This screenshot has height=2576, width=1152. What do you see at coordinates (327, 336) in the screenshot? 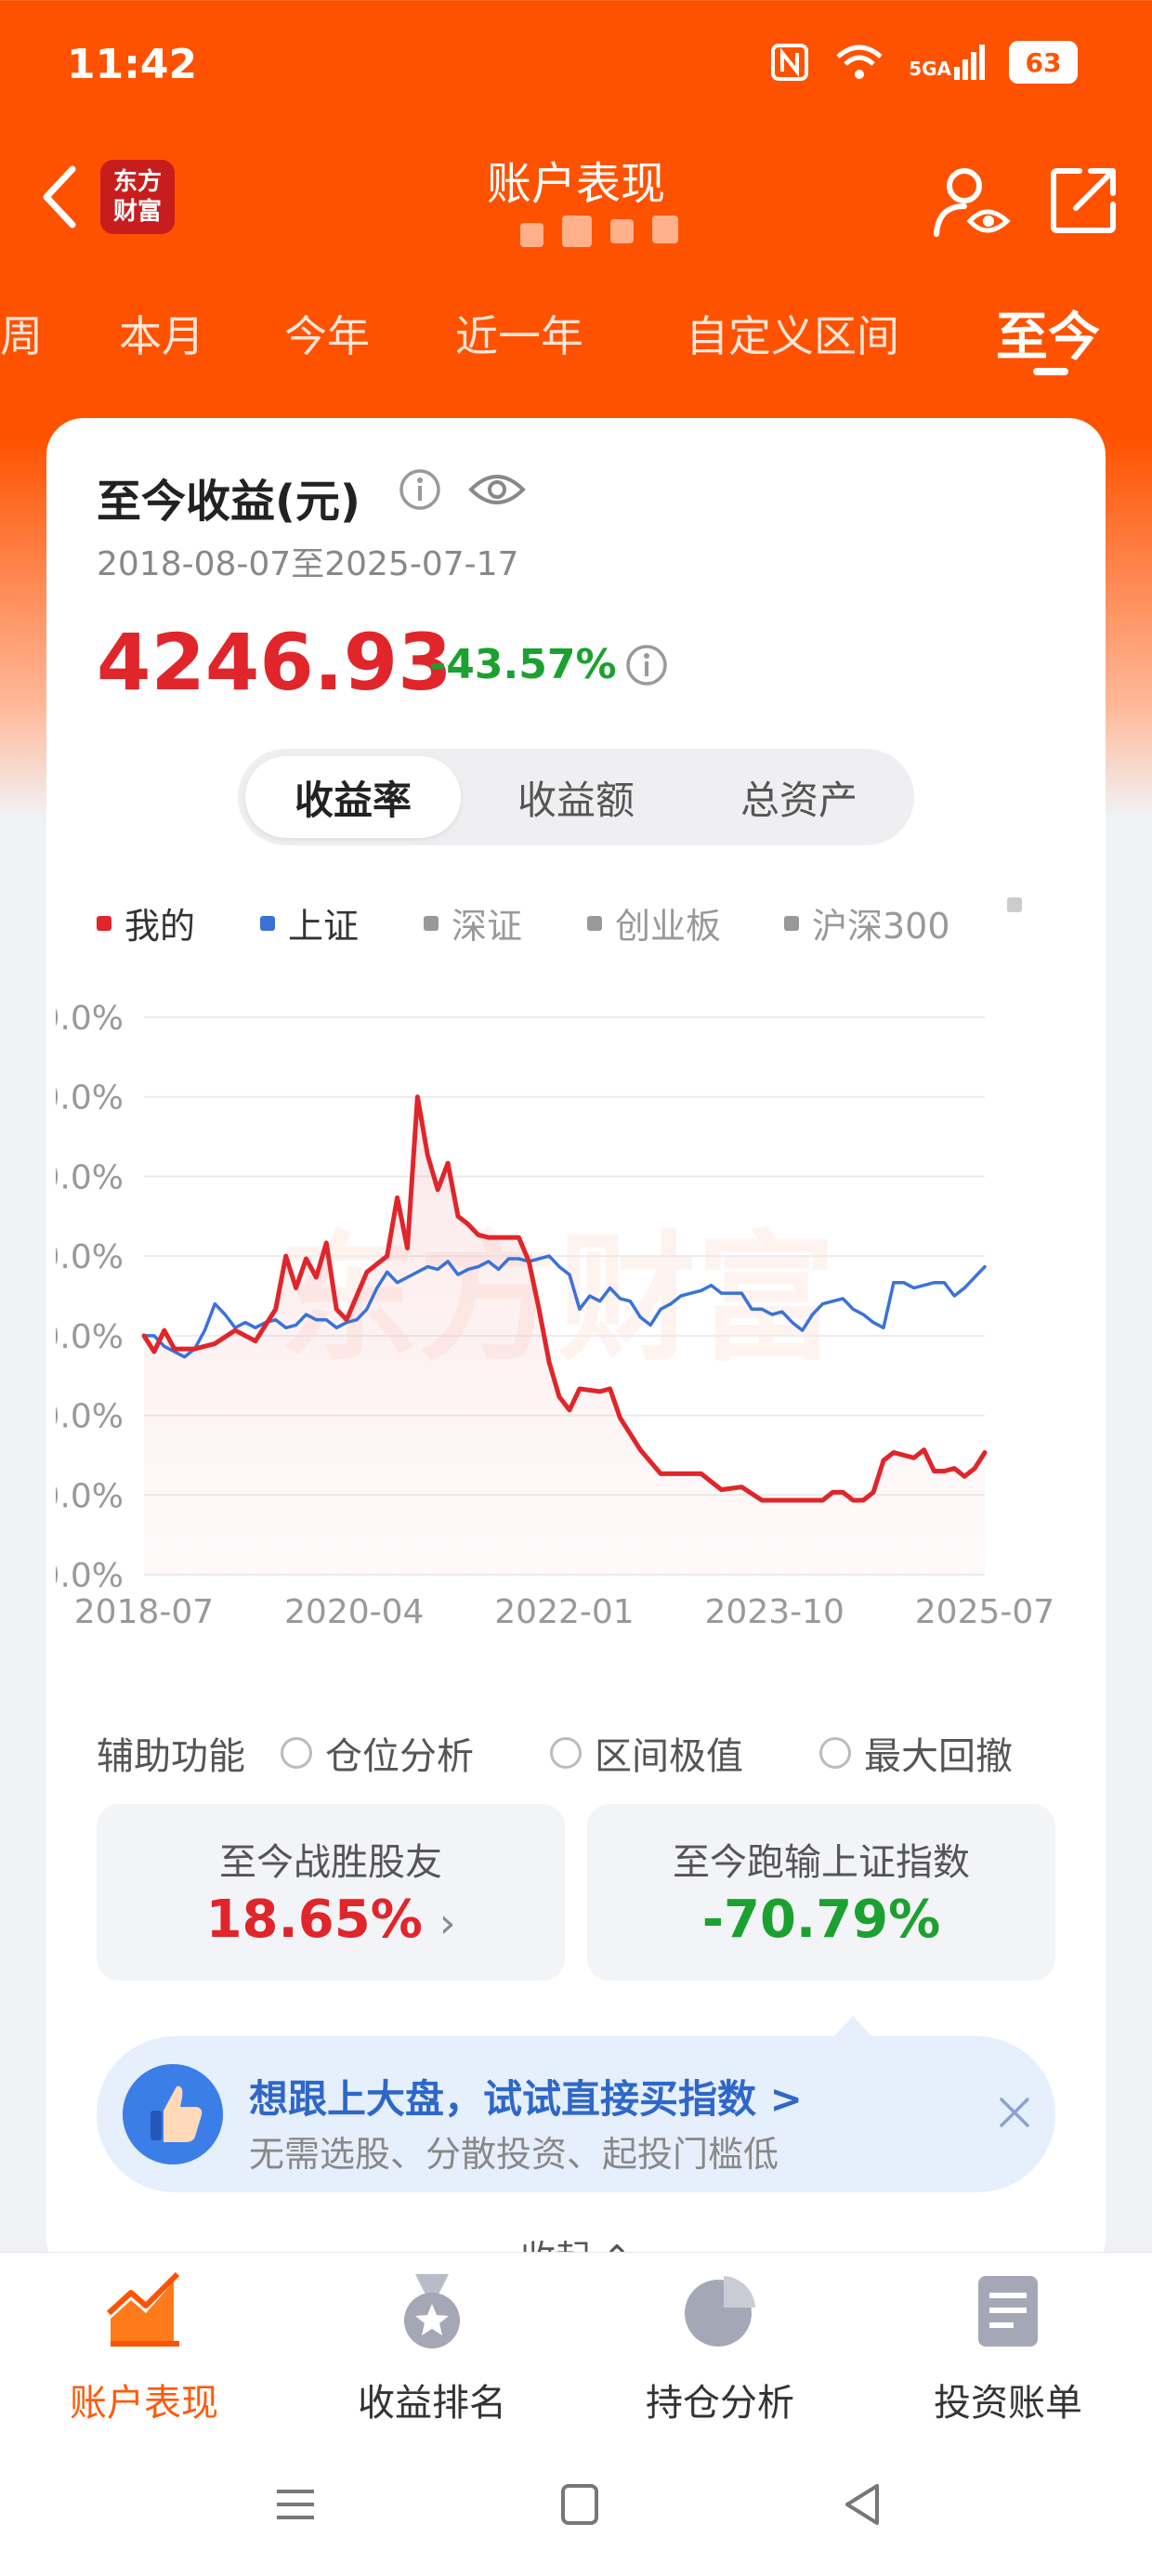
I see `tab-this-year: 今年` at bounding box center [327, 336].